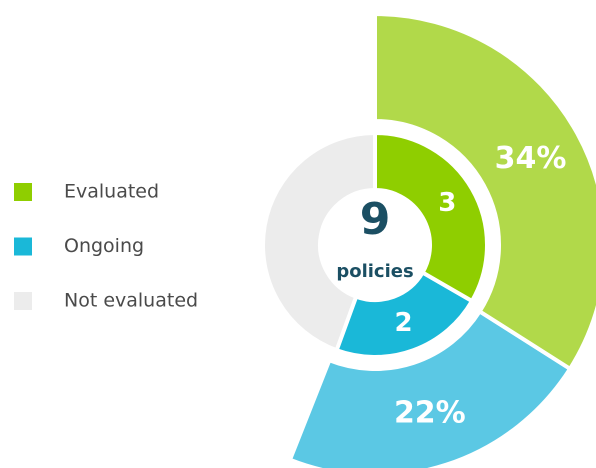 Image resolution: width=596 pixels, height=468 pixels. Describe the element at coordinates (531, 158) in the screenshot. I see `value-label: 34%` at that location.